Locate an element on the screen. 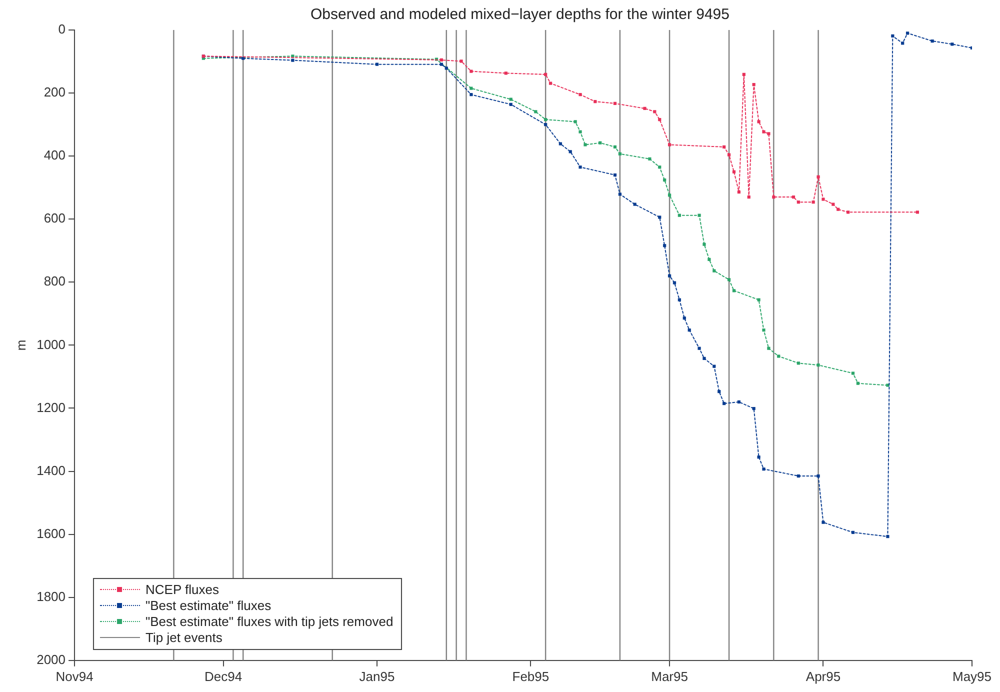 Image resolution: width=1000 pixels, height=692 pixels. legend-label: "Best estimate" fluxes is located at coordinates (209, 606).